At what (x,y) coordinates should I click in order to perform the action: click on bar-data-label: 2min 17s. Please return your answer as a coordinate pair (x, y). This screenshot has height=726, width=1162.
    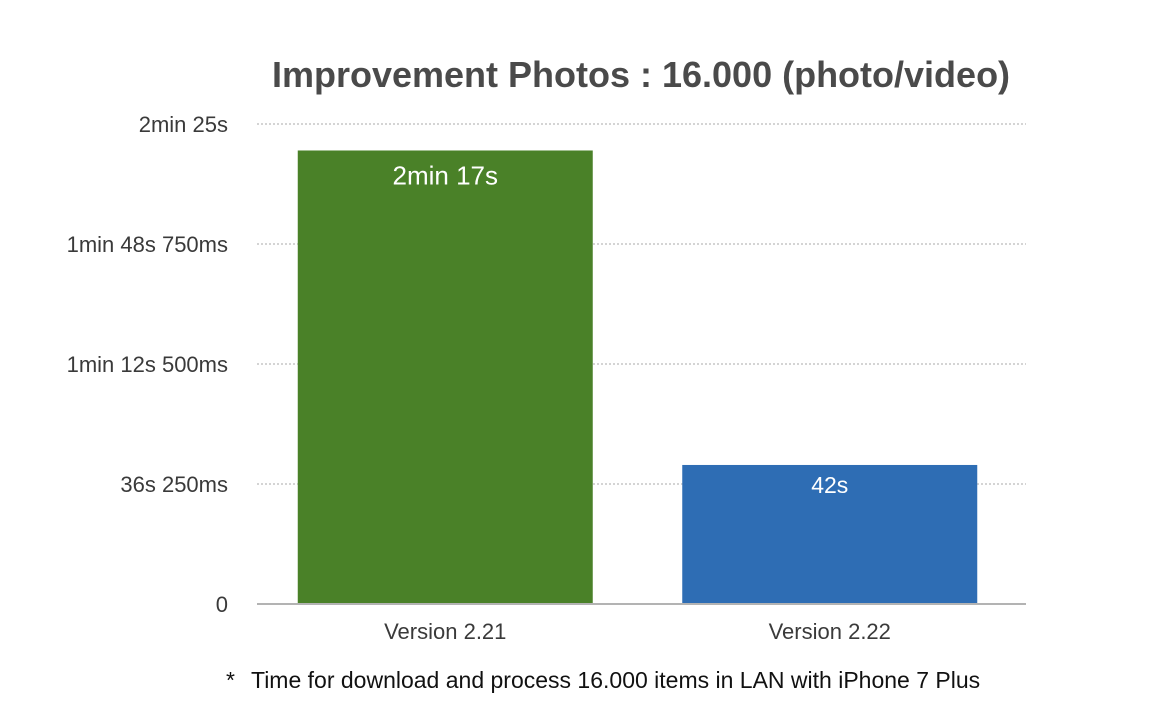
    Looking at the image, I should click on (446, 175).